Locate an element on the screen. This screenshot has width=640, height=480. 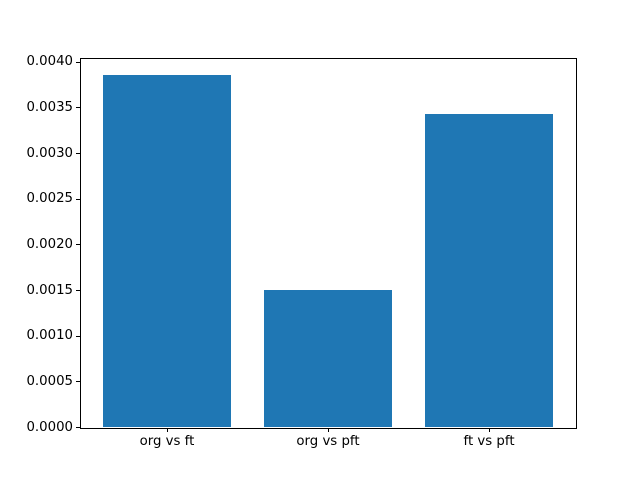
x-tick-label: org vs pft is located at coordinates (328, 441).